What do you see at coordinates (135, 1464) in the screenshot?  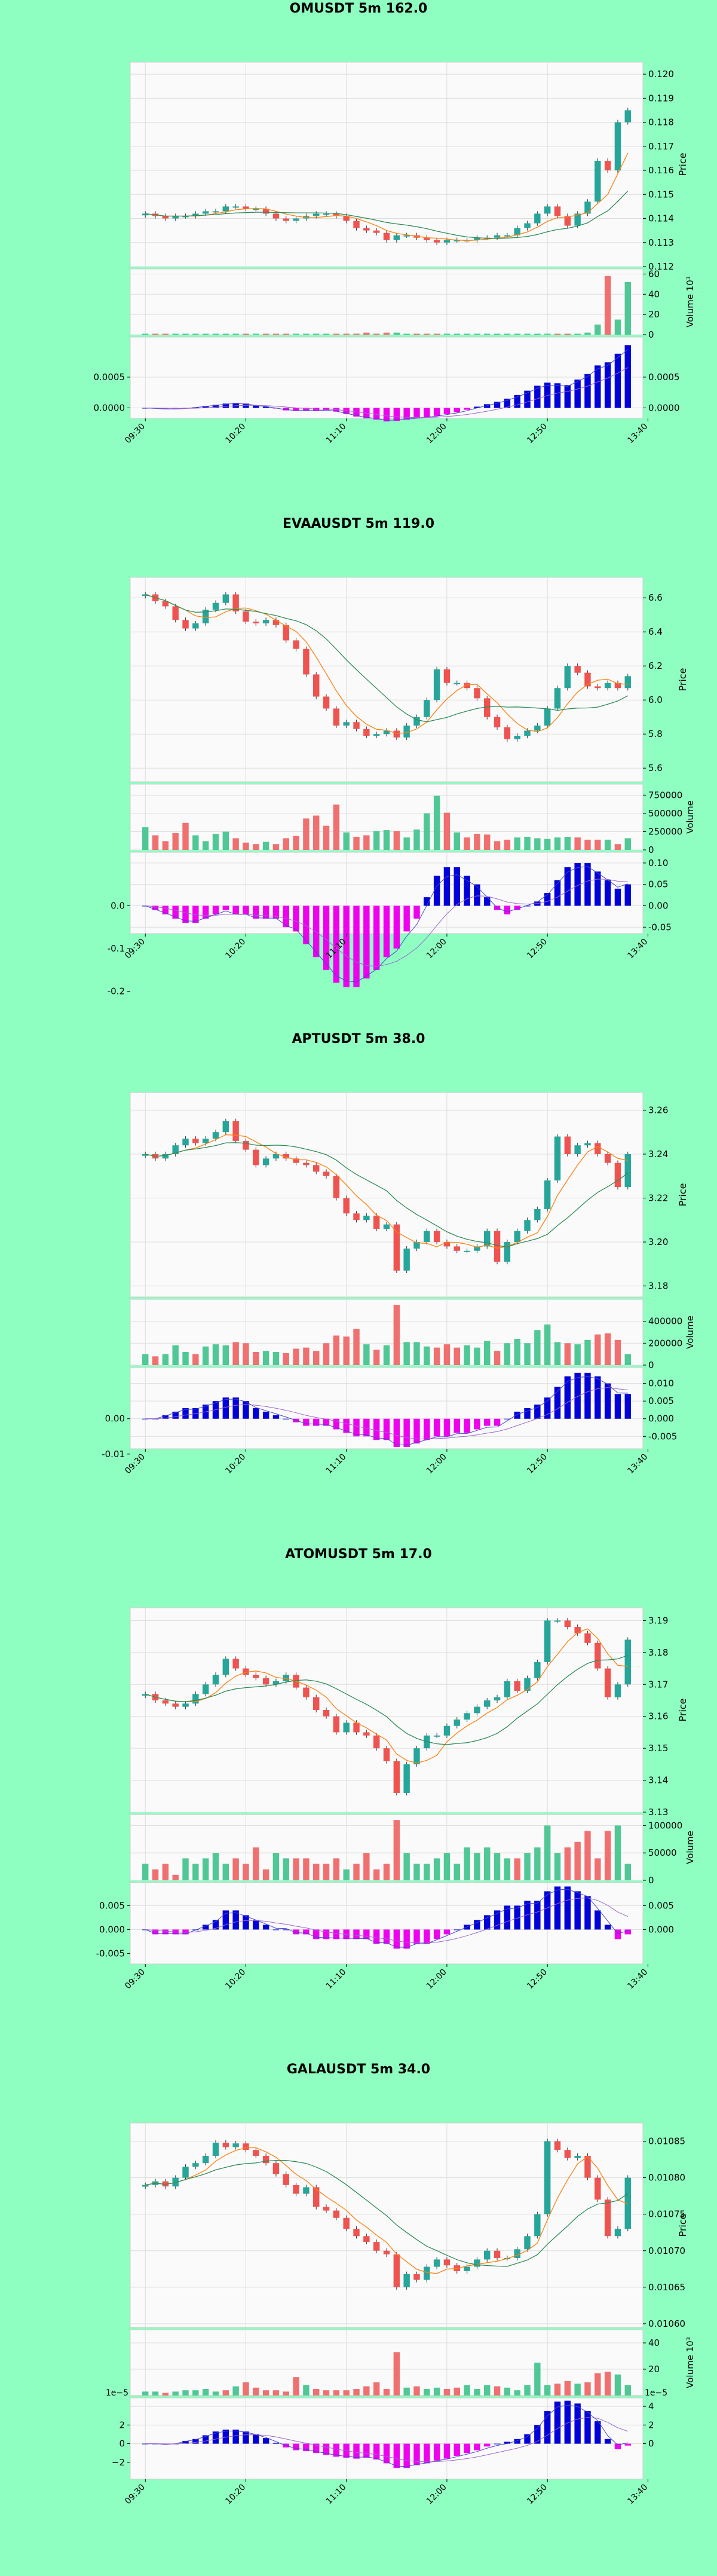 I see `x-tick-label: 09:30` at bounding box center [135, 1464].